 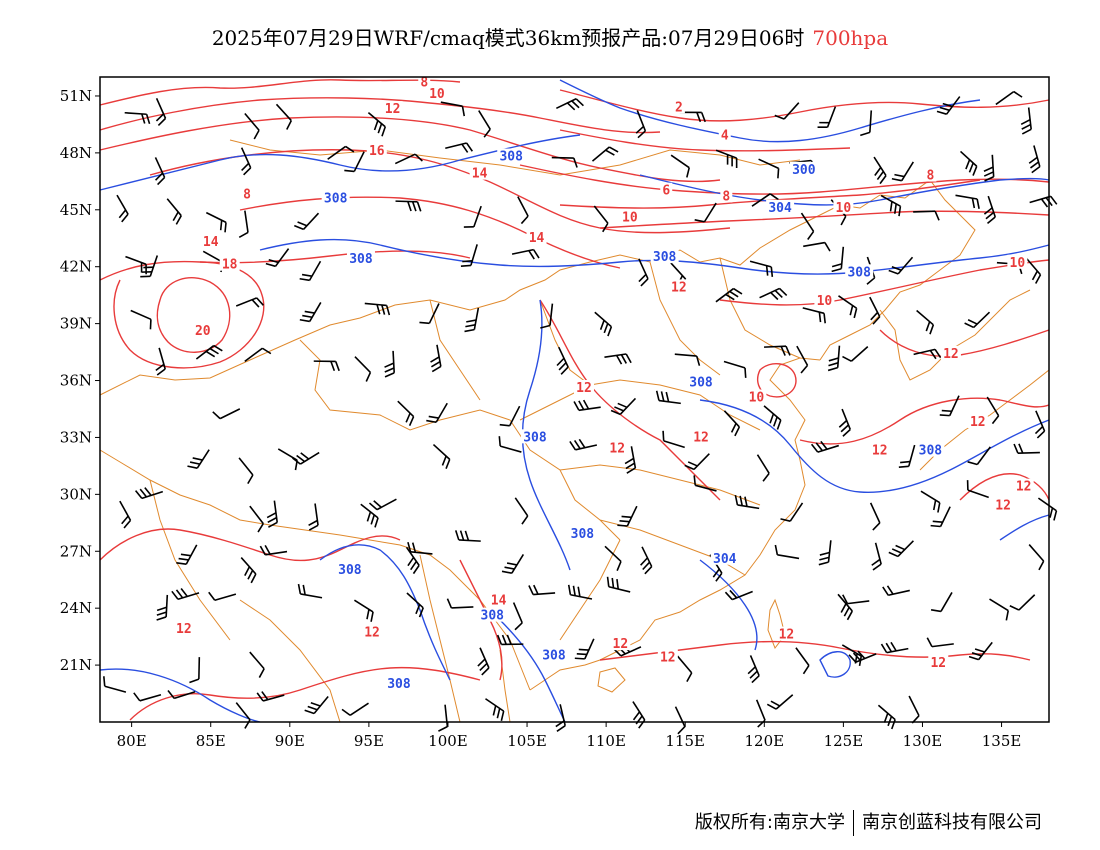 What do you see at coordinates (508, 38) in the screenshot?
I see `title-main: 2025年07月29日WRF/cmaq模式36km预报产品:07月29日06时` at bounding box center [508, 38].